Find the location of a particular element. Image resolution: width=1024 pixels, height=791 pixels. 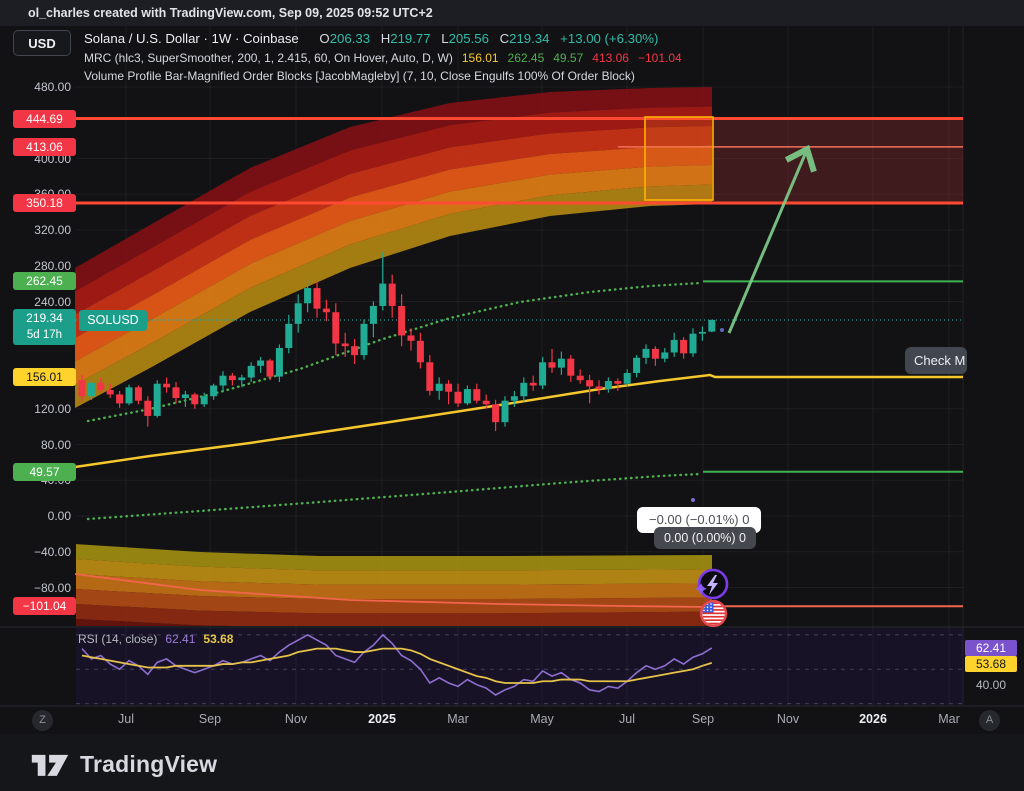

close-value: 219.34 is located at coordinates (529, 38).